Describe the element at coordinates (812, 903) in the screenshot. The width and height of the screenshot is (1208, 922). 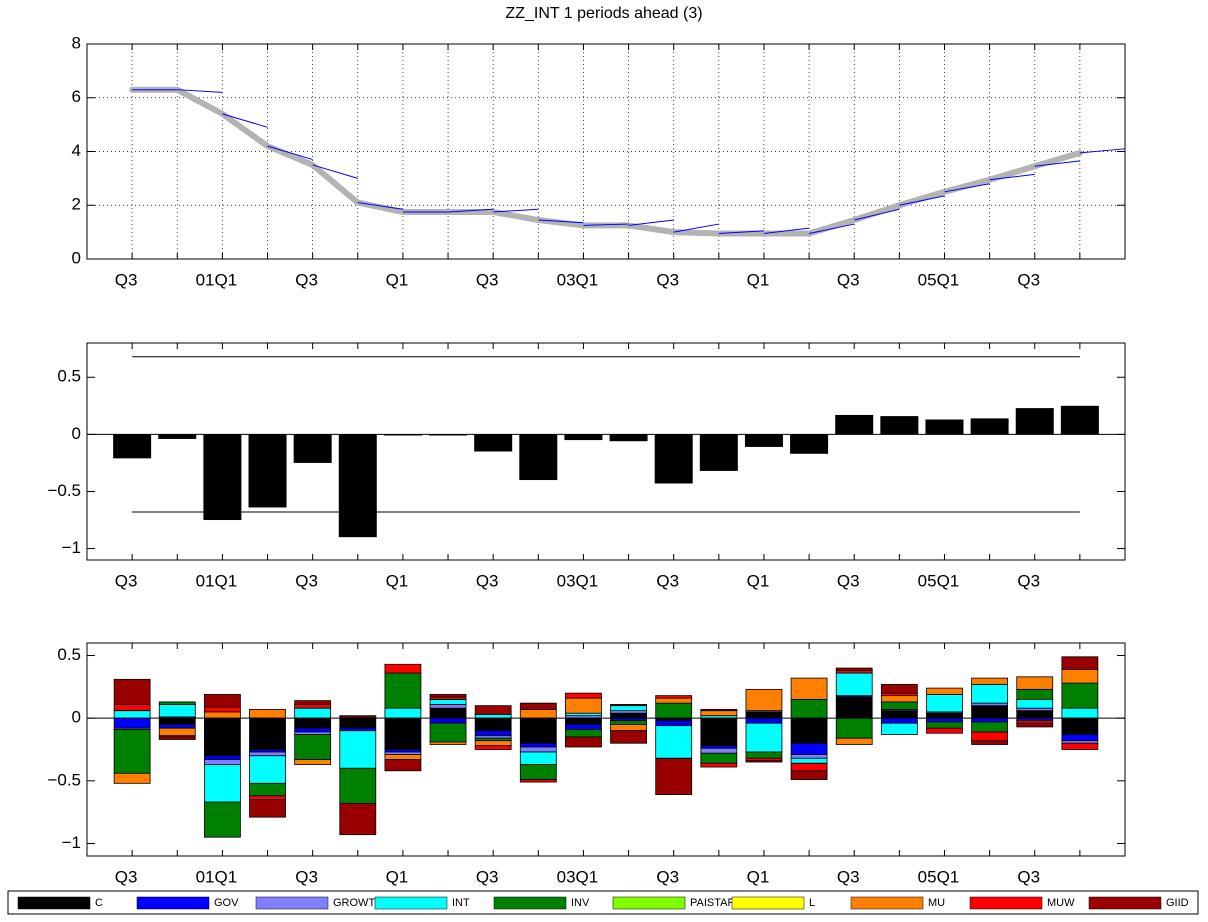
I see `legend-label: L` at that location.